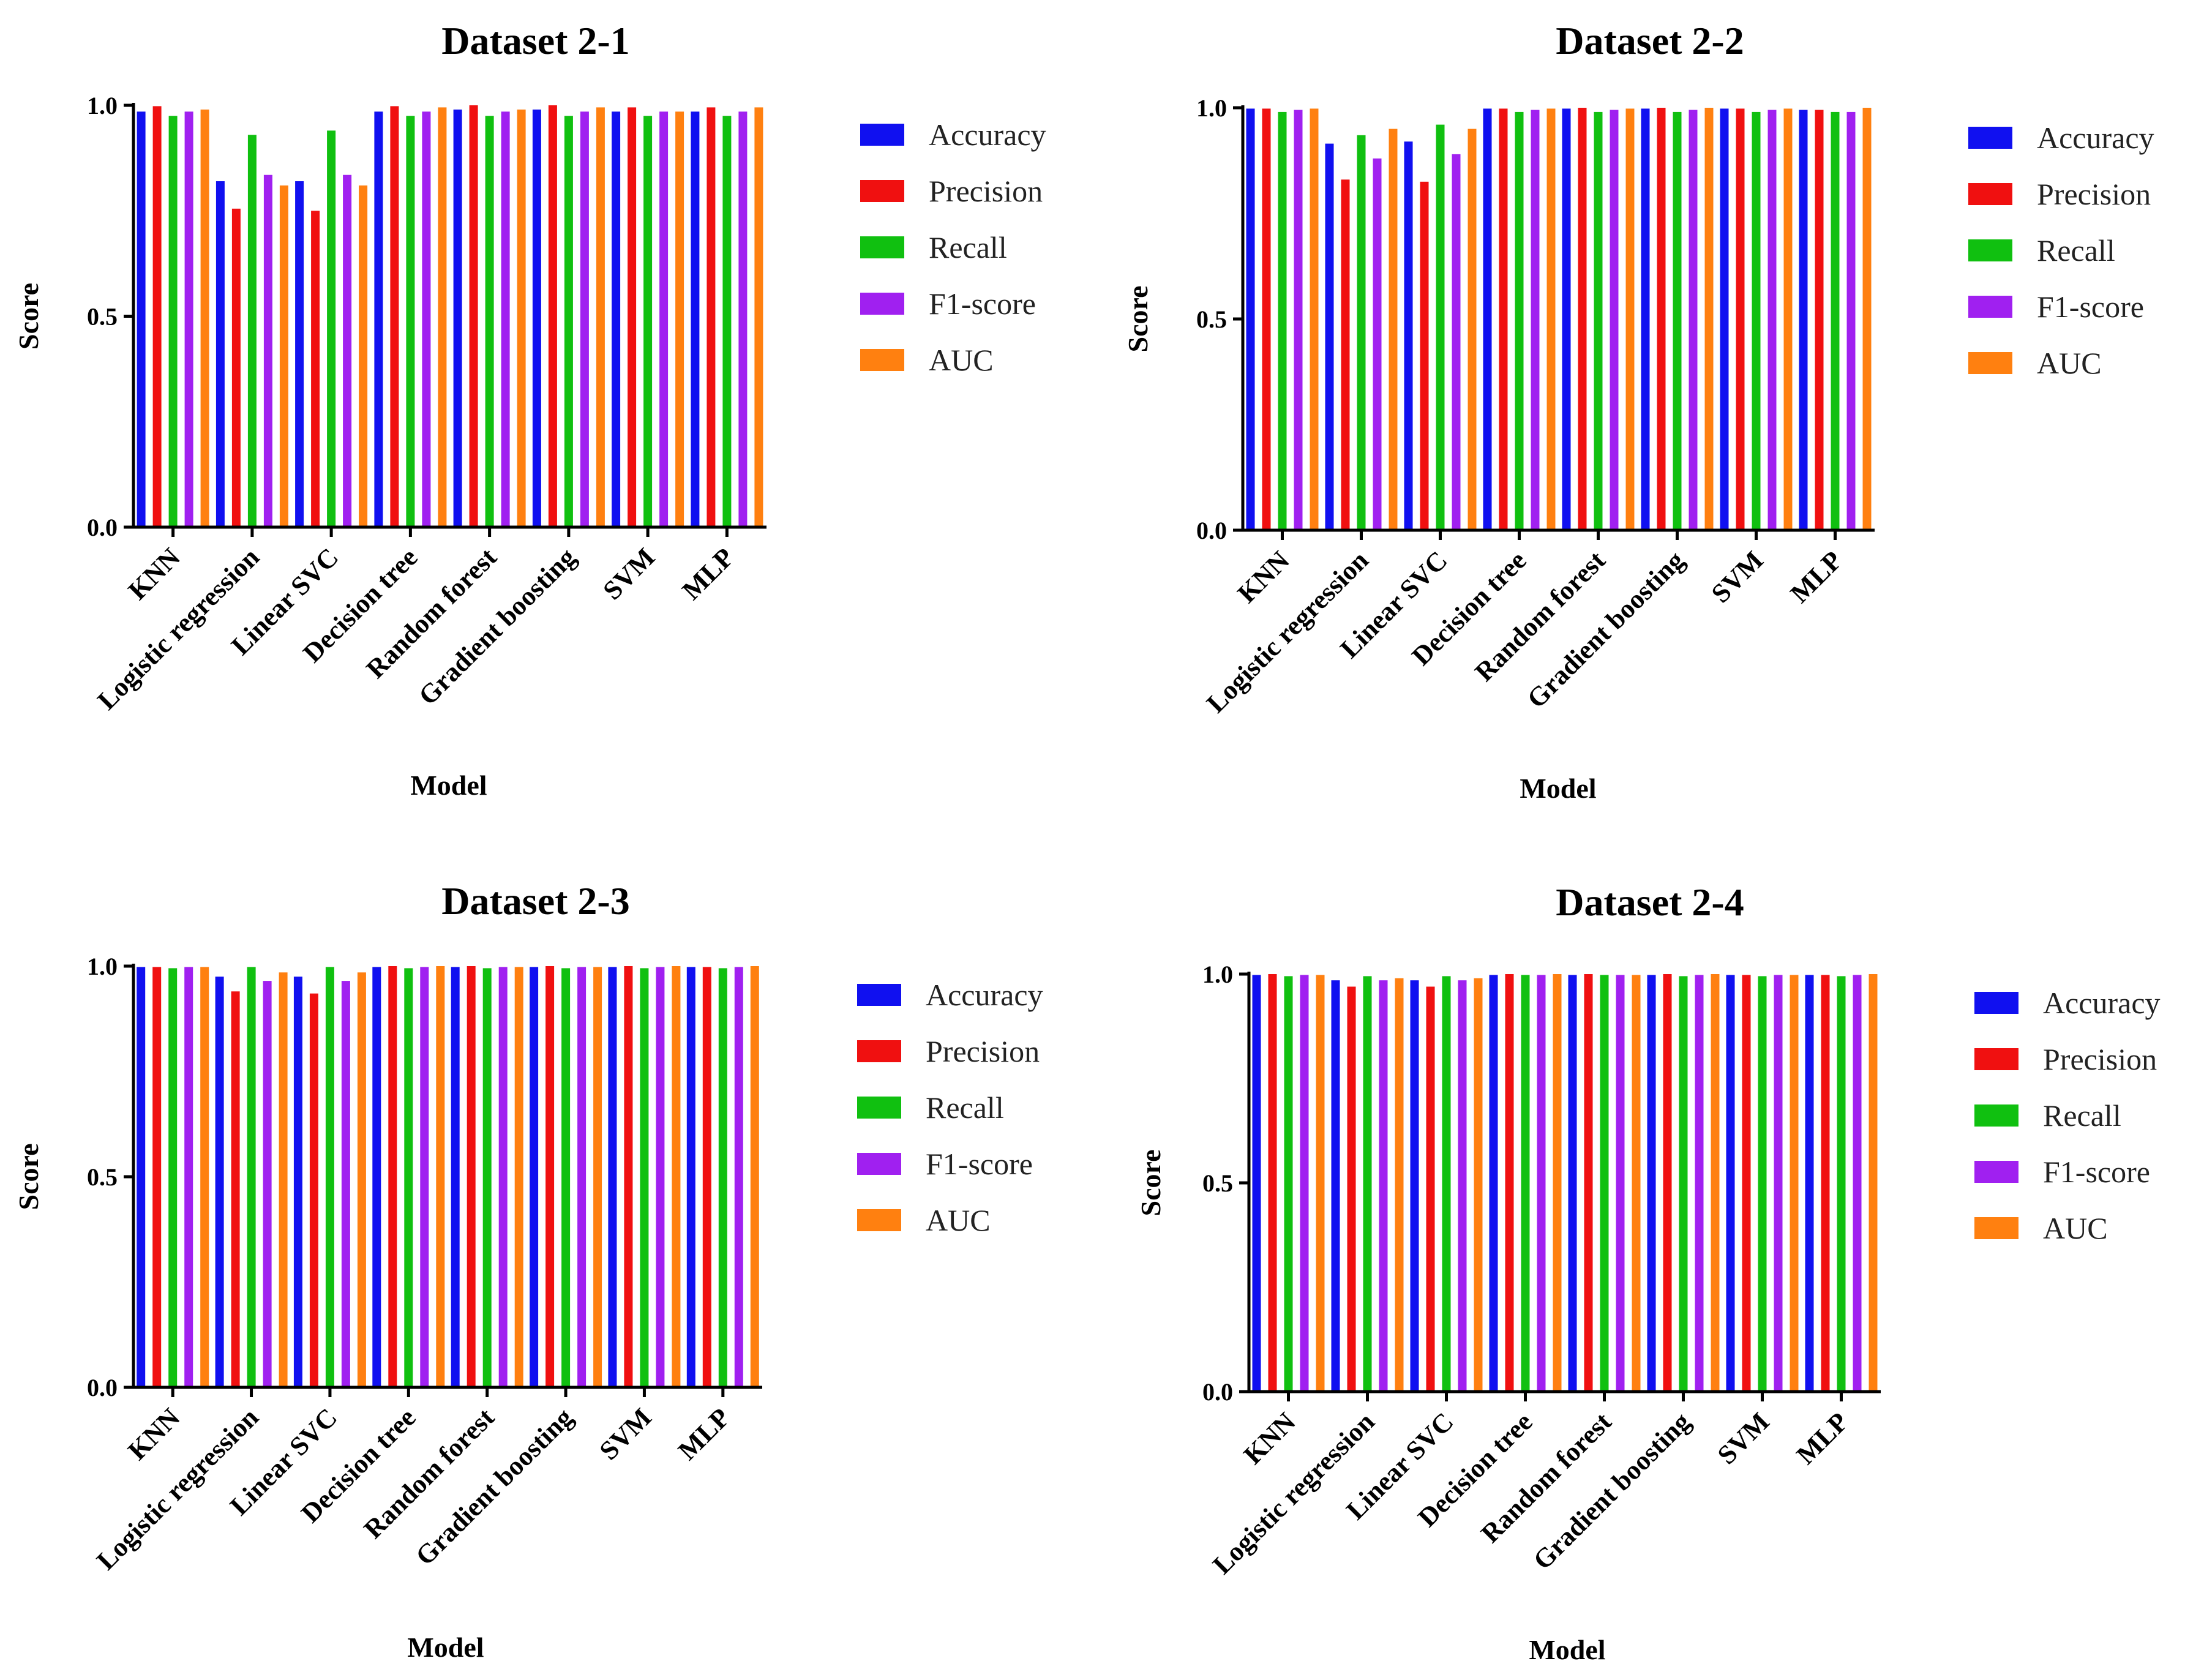  I want to click on bar-precision-linear-svc, so click(315, 369).